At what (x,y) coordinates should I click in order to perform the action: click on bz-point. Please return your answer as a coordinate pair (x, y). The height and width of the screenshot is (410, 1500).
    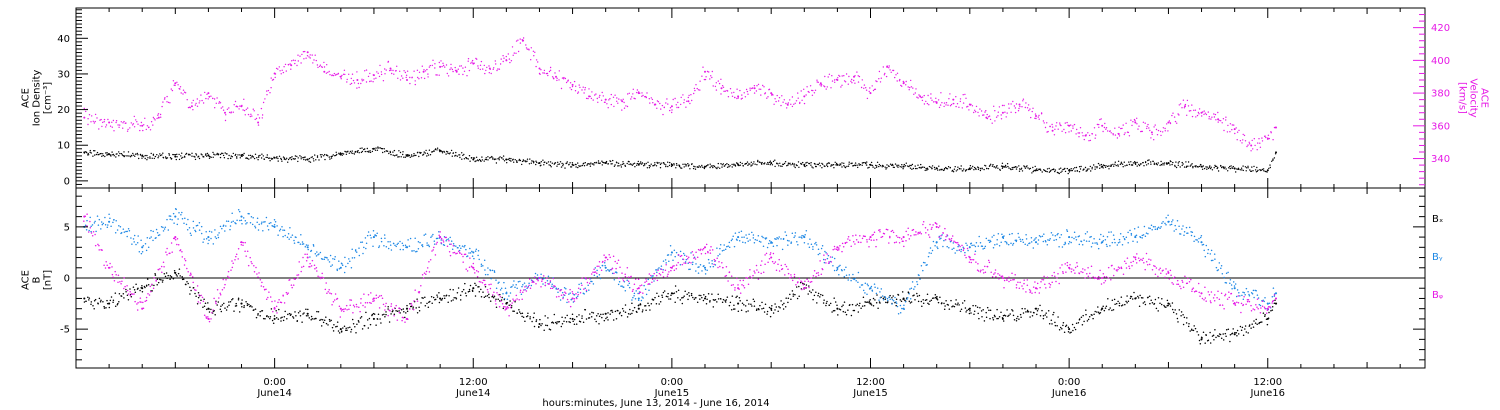
    Looking at the image, I should click on (216, 303).